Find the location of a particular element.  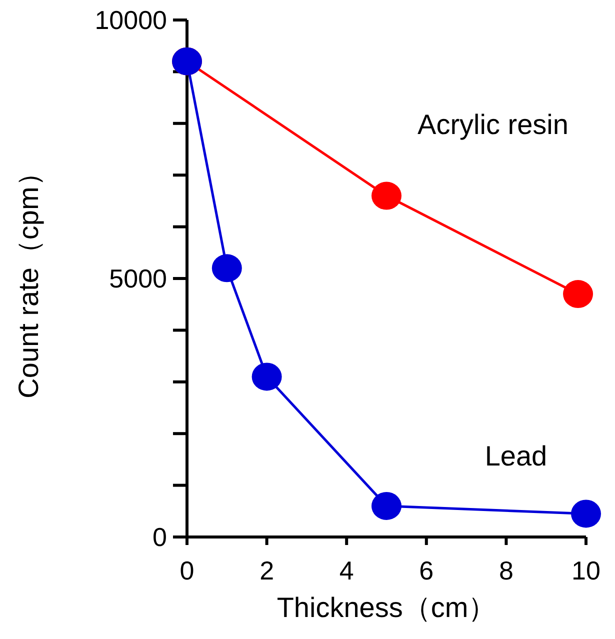

x-axis-title: Thickness（cm） is located at coordinates (386, 607).